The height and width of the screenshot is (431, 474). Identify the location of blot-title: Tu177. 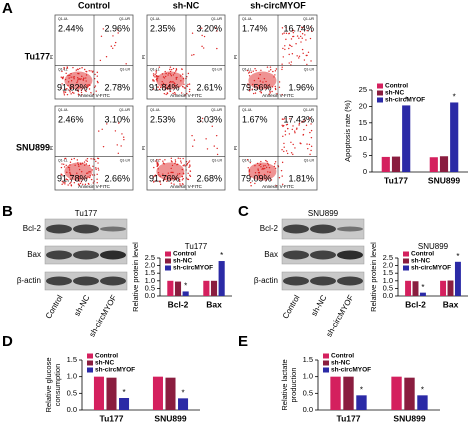
(86, 213).